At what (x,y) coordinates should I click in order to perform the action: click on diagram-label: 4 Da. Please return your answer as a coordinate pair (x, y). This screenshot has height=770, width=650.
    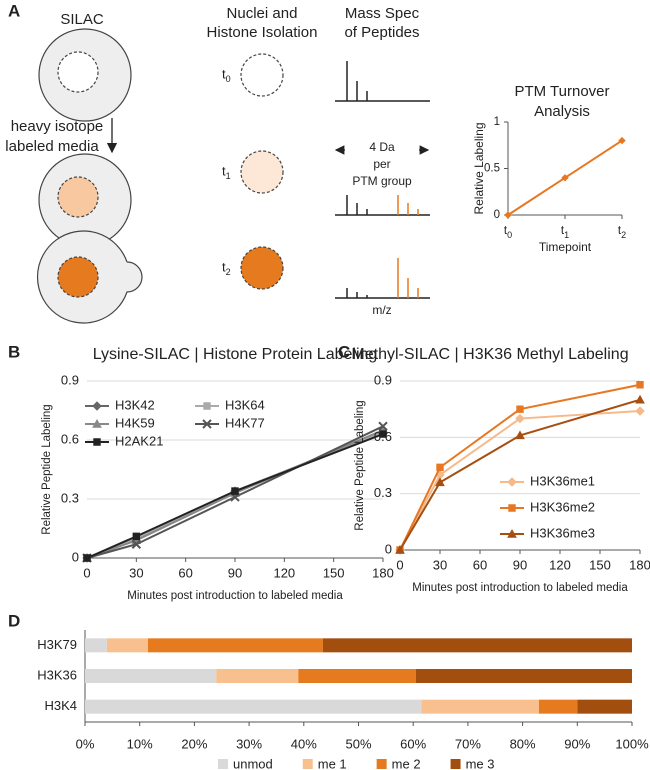
    Looking at the image, I should click on (382, 147).